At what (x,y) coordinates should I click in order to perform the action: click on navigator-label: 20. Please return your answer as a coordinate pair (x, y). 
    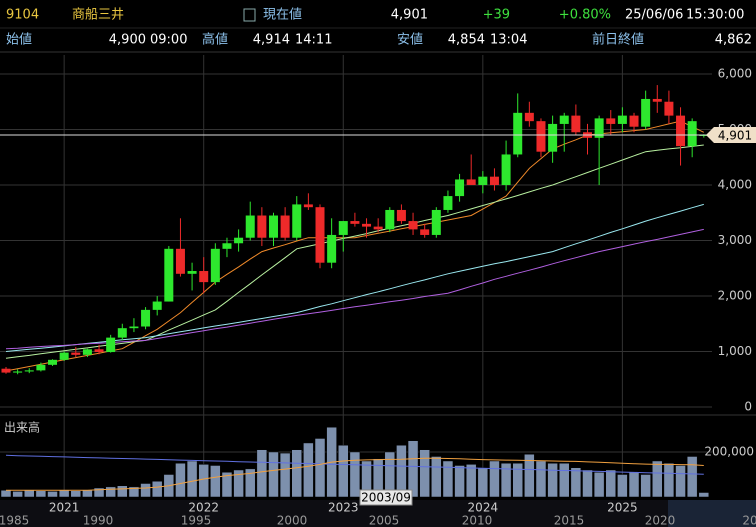
    Looking at the image, I should click on (749, 520).